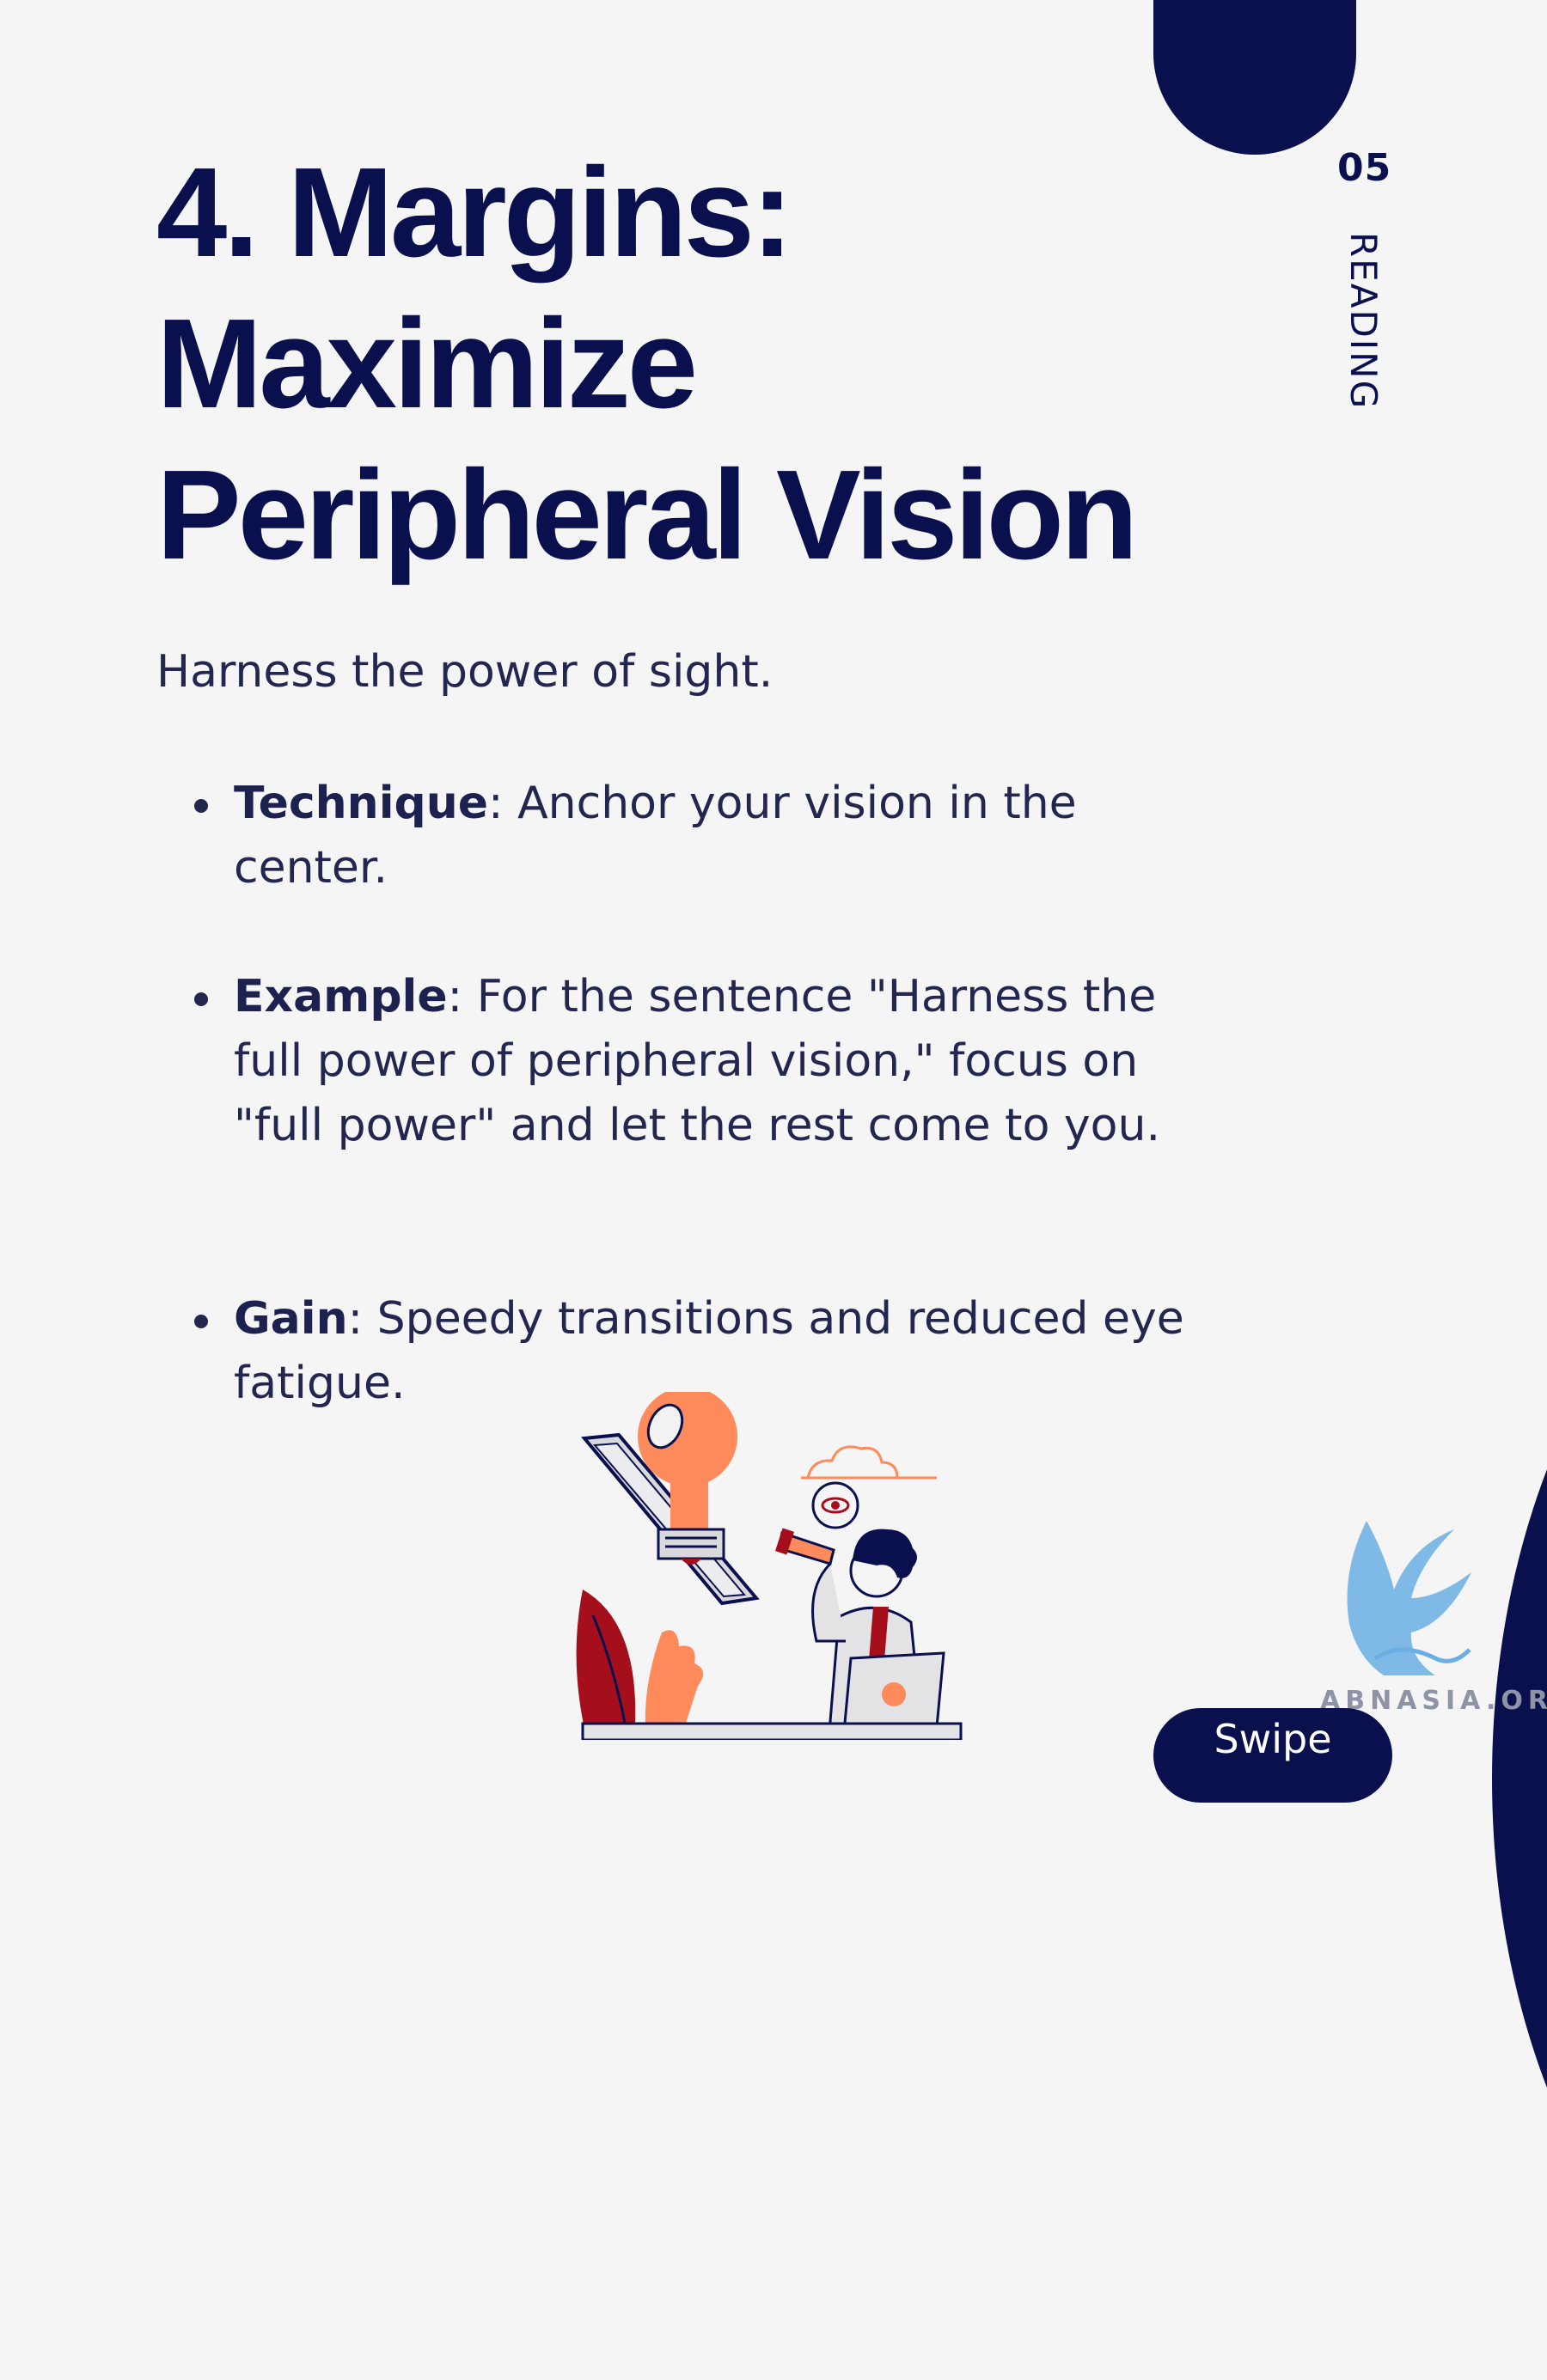 The width and height of the screenshot is (1547, 2380). I want to click on title-line-1: 4. Margins:, so click(475, 213).